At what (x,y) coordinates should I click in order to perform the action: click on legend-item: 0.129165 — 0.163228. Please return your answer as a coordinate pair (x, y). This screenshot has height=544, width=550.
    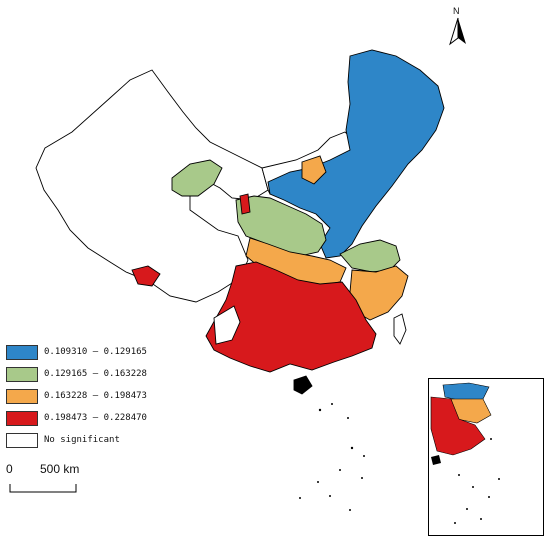
    Looking at the image, I should click on (106, 374).